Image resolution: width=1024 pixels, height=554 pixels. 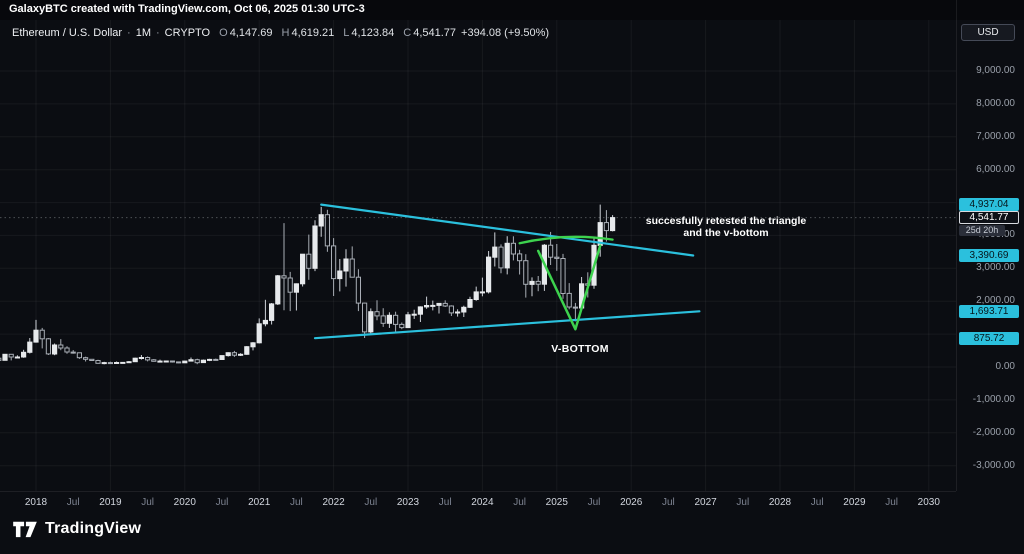 I want to click on countdown-badge: 25d 20h, so click(x=982, y=230).